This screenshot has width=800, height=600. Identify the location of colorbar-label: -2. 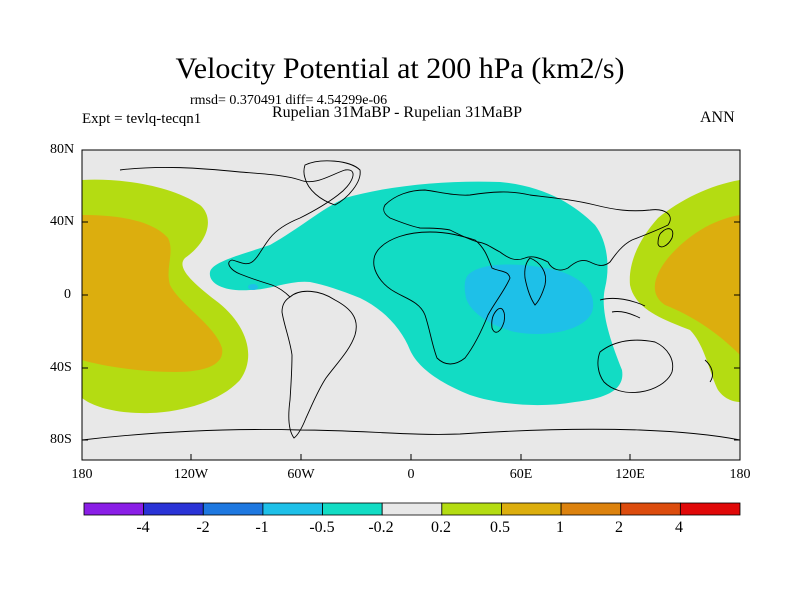
(203, 527).